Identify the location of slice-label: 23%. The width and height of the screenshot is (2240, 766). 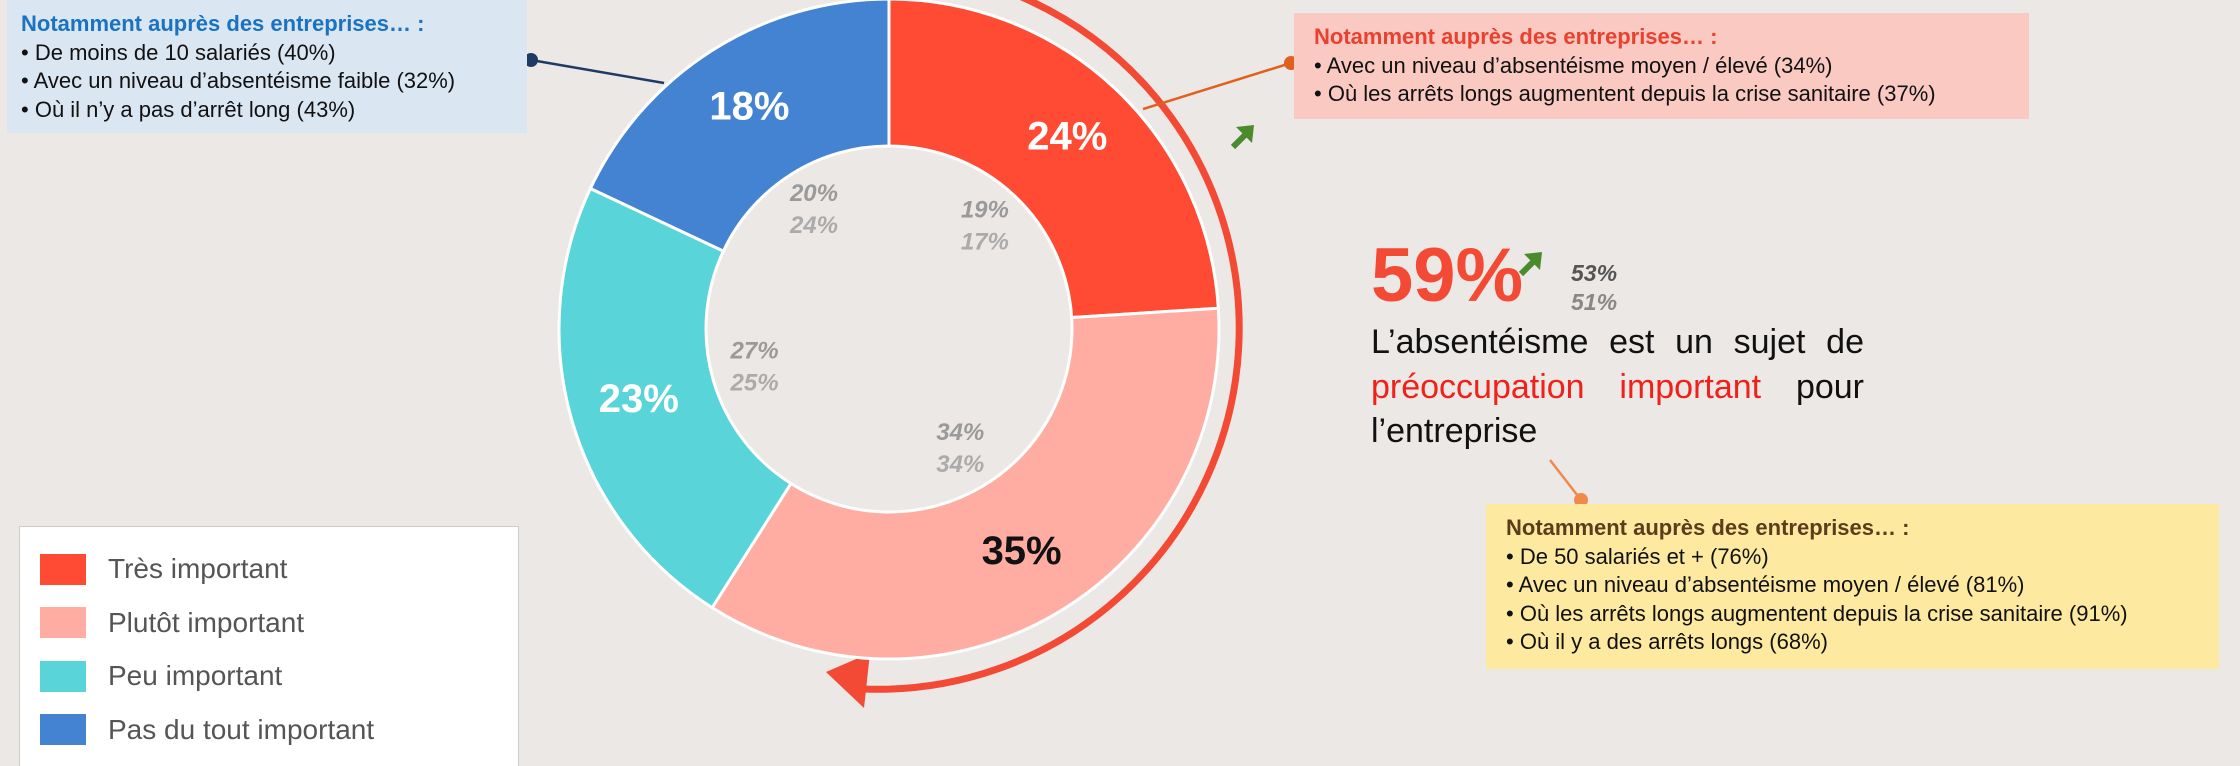
(639, 399).